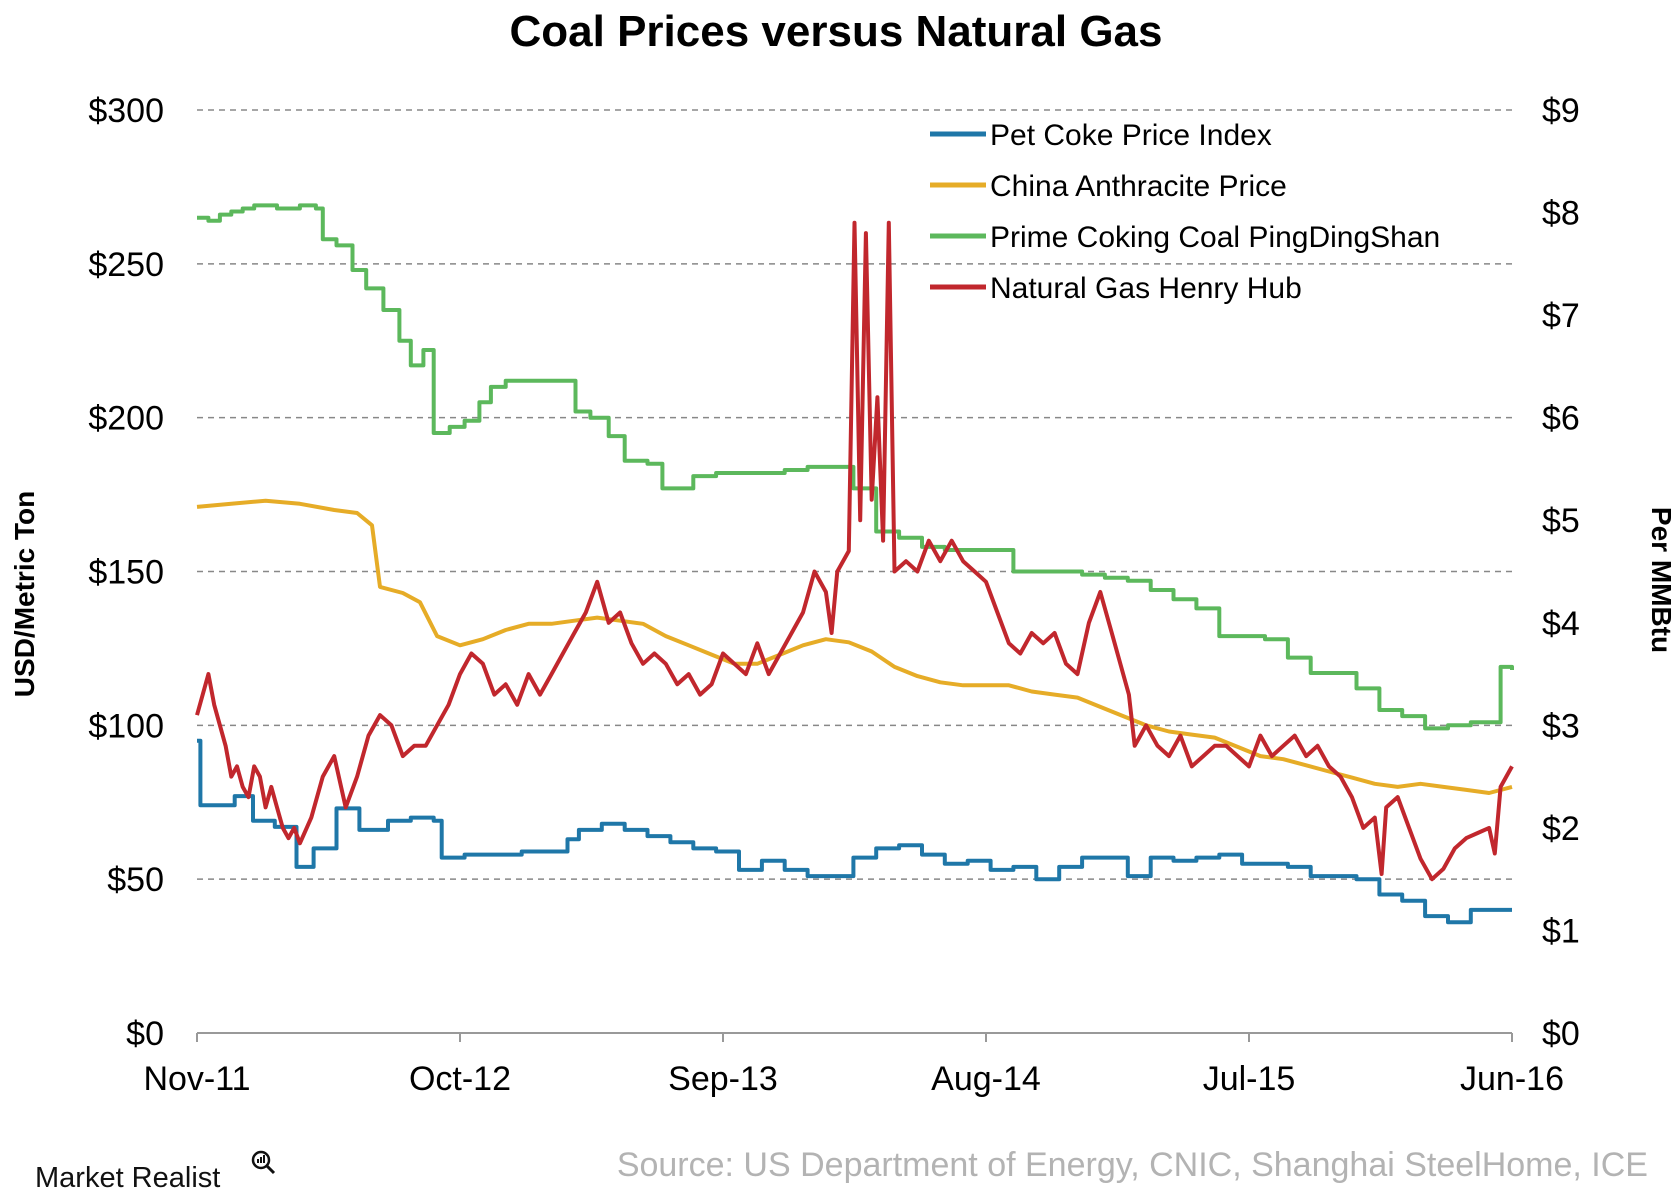 This screenshot has width=1673, height=1200. Describe the element at coordinates (1561, 931) in the screenshot. I see `right-tick-label: $1` at that location.